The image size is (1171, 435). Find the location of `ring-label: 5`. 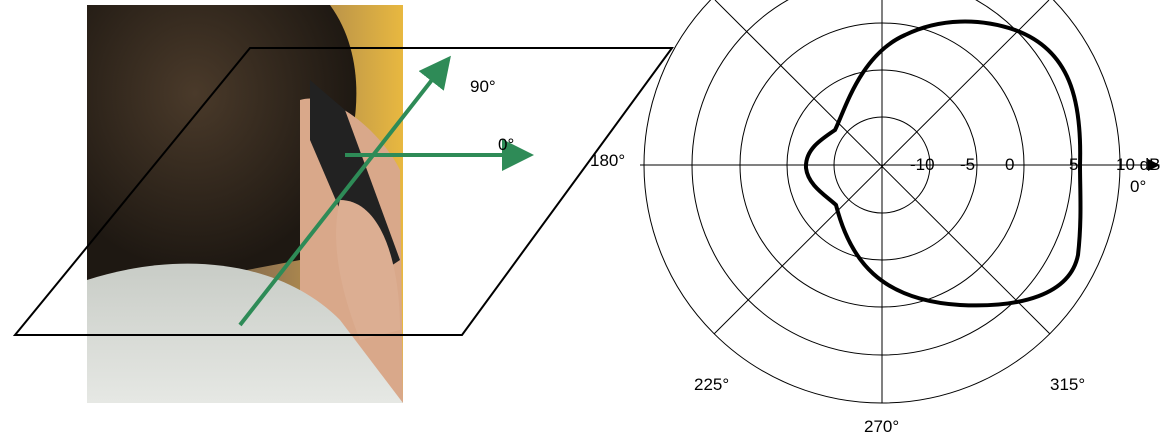

ring-label: 5 is located at coordinates (1073, 164).